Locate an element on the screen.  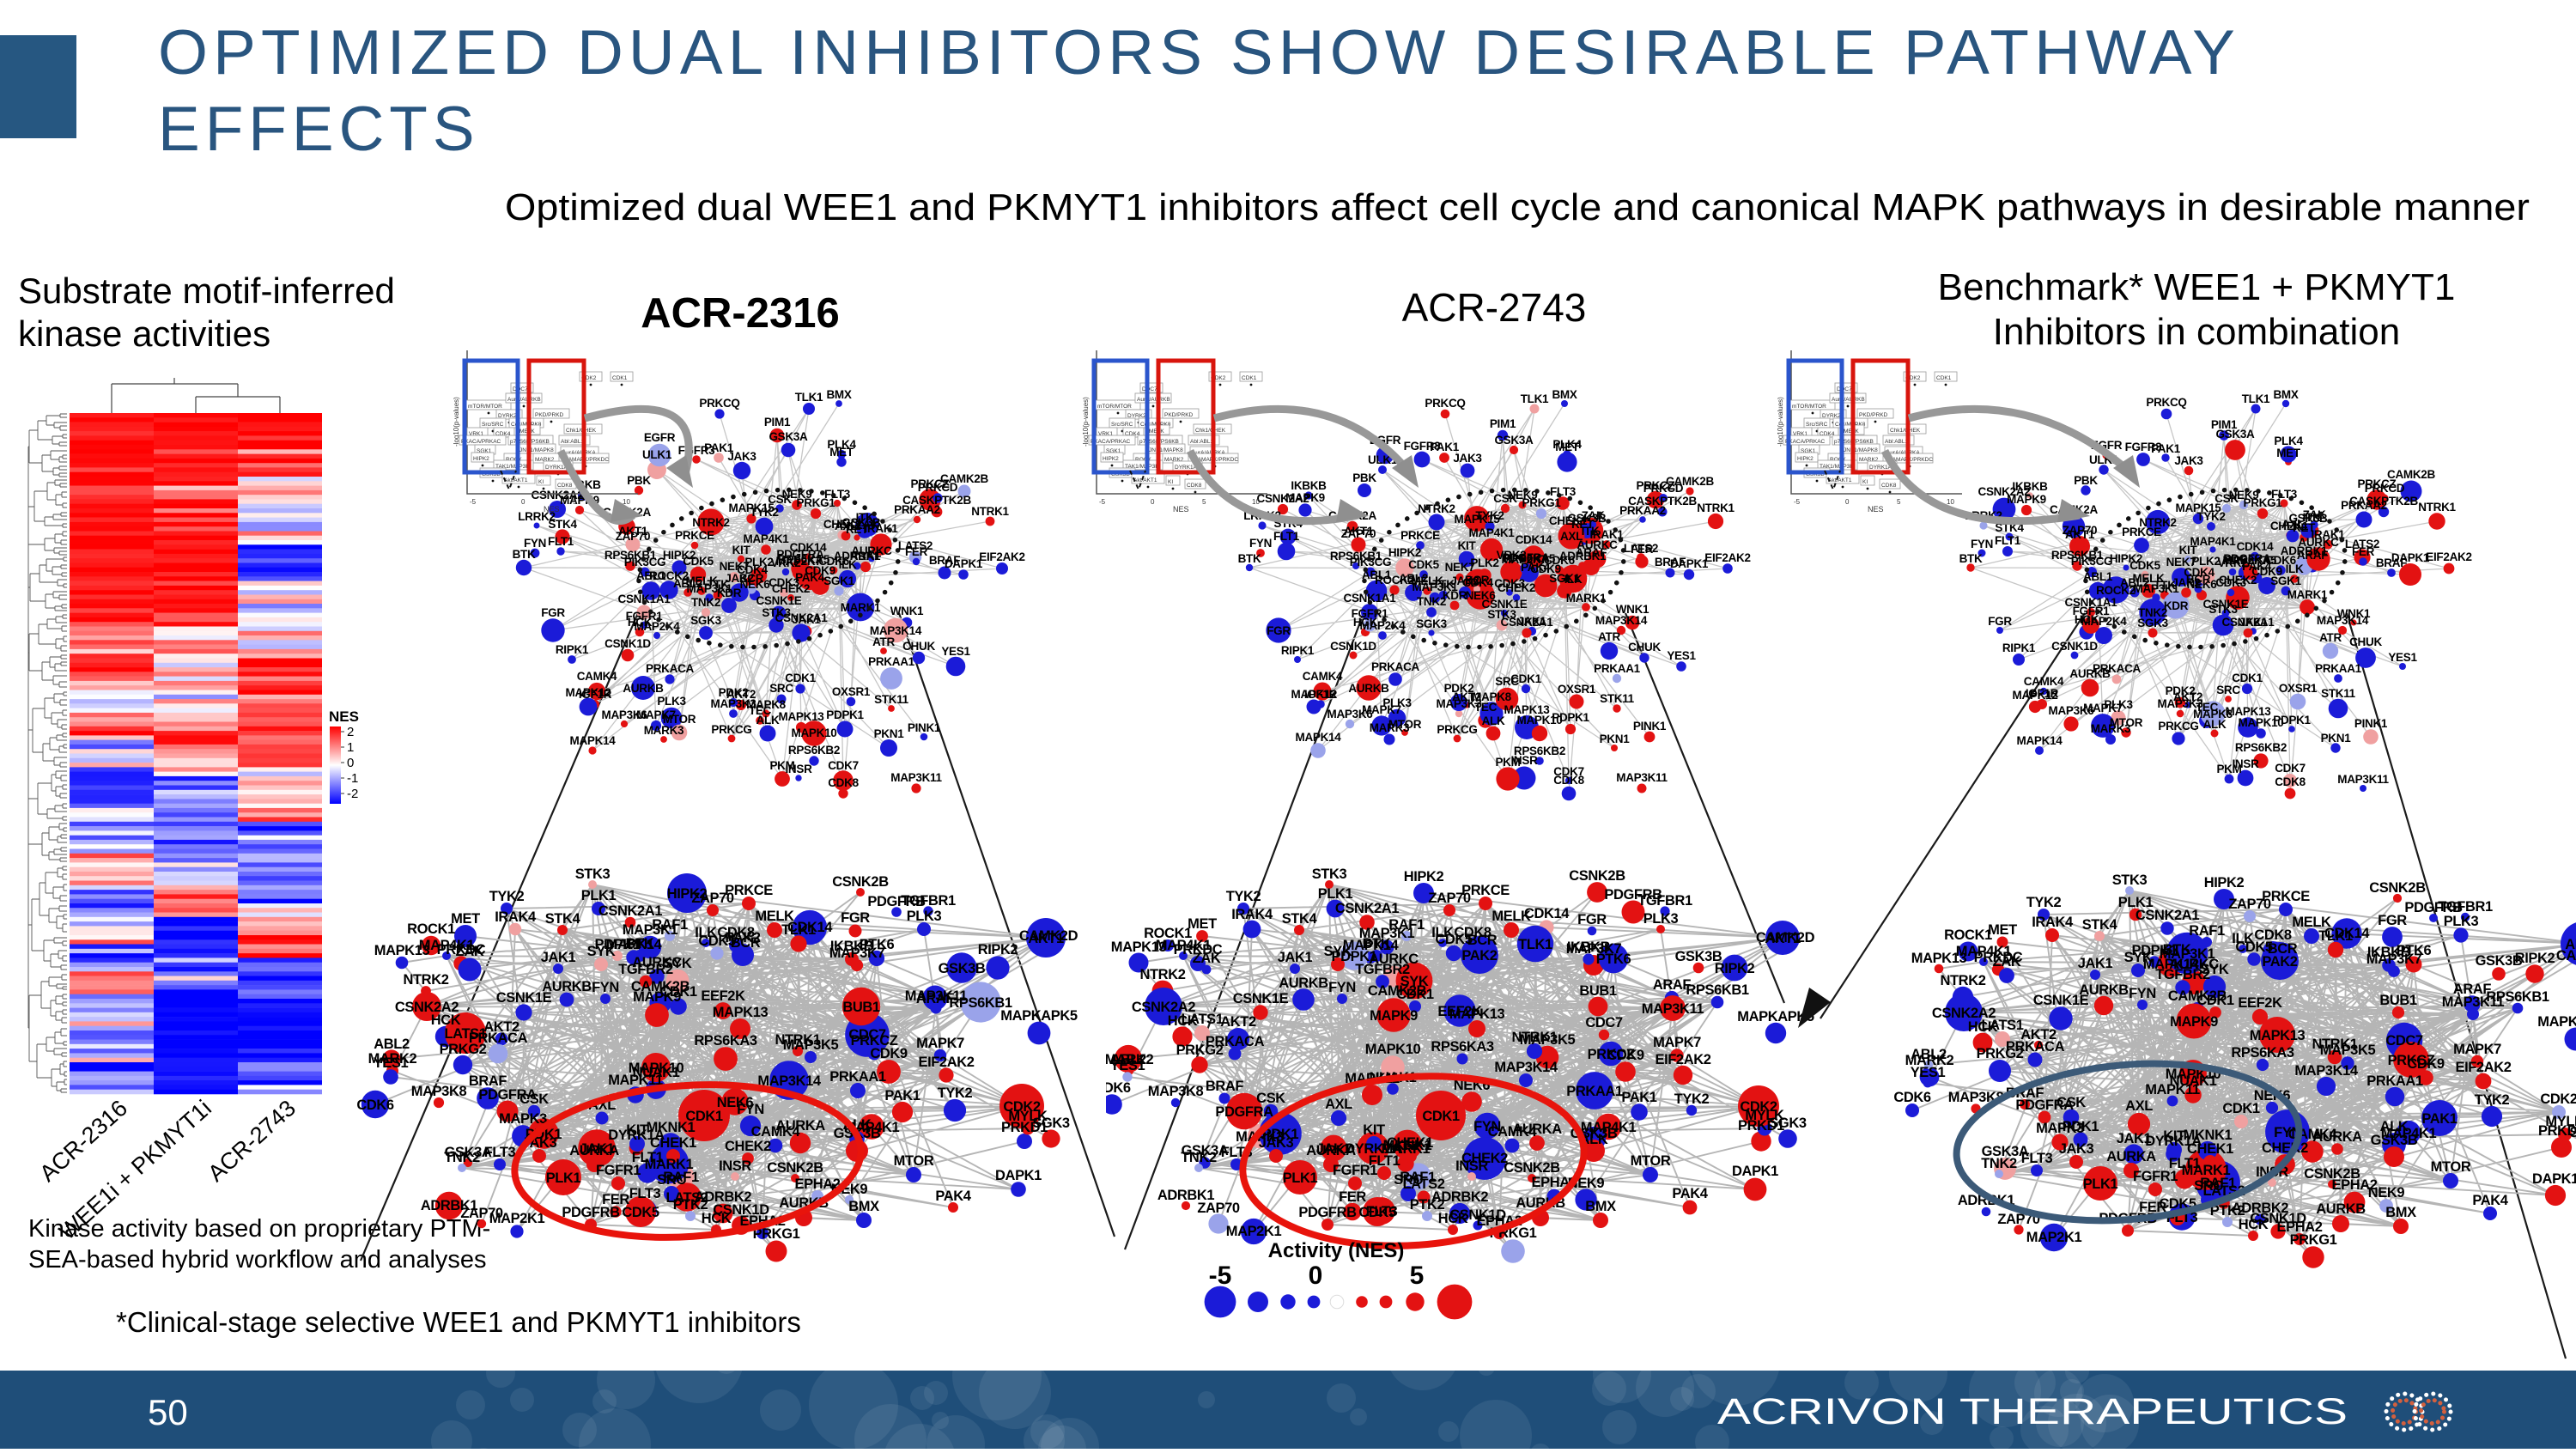
svg-text: TNK2 is located at coordinates (1431, 601).